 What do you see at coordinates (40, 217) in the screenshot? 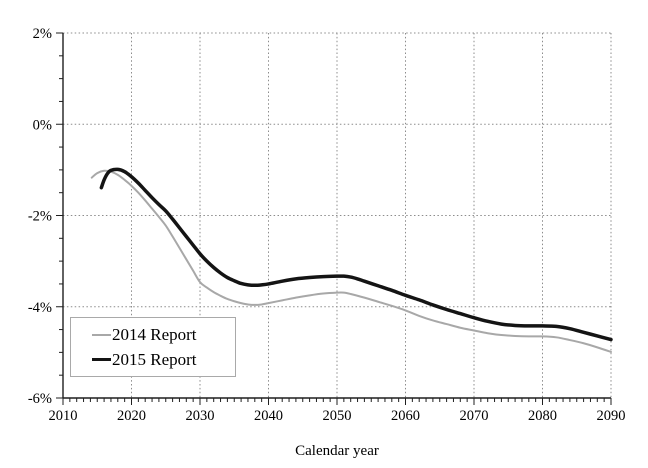
I see `svg-text: -2%` at bounding box center [40, 217].